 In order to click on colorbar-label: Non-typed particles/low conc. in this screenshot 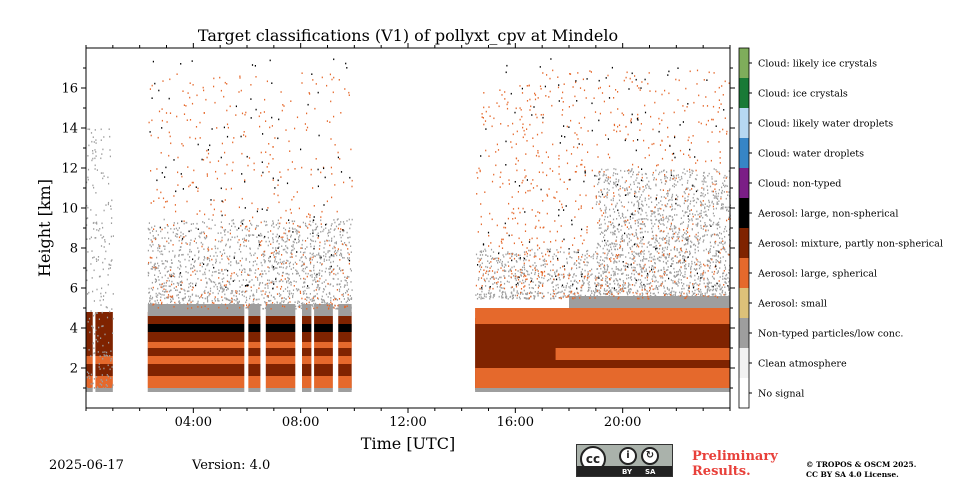, I will do `click(830, 334)`.